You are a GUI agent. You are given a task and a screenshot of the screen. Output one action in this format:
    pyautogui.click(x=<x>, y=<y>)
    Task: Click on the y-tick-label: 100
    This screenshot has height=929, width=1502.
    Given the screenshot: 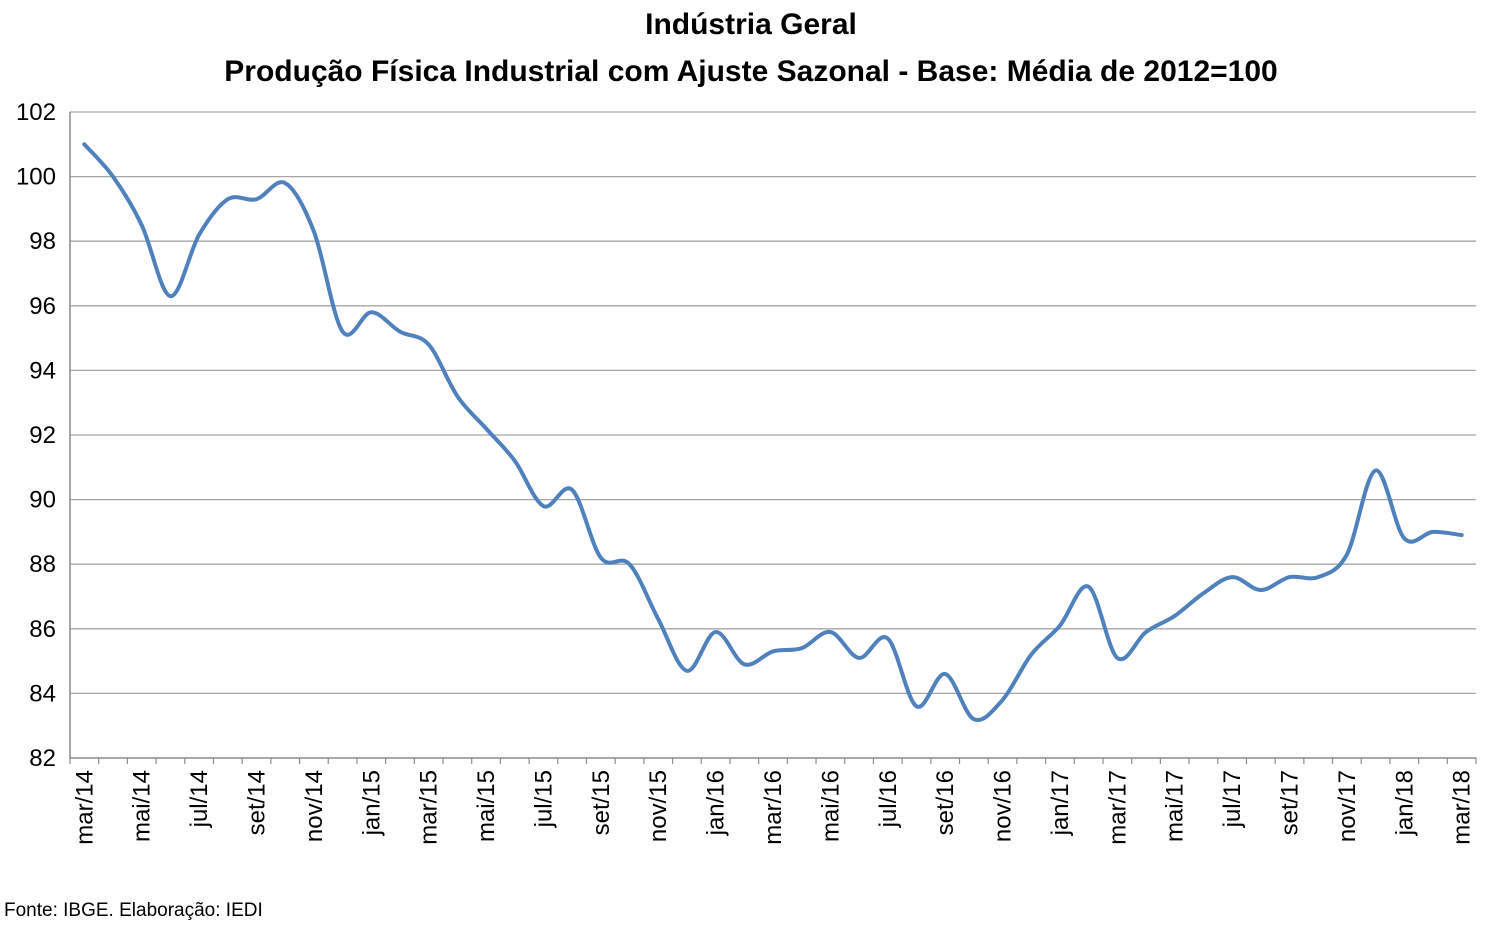 What is the action you would take?
    pyautogui.click(x=36, y=177)
    